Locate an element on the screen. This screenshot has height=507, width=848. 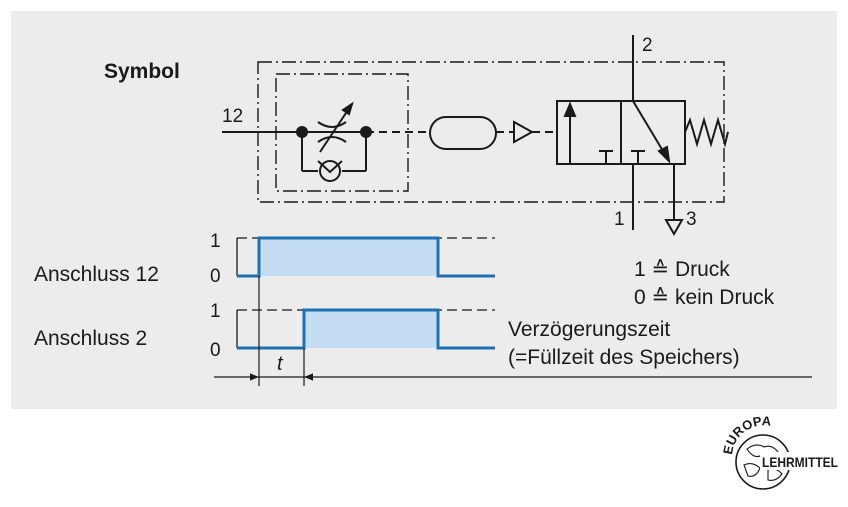
port-1-label: 1 is located at coordinates (619, 219).